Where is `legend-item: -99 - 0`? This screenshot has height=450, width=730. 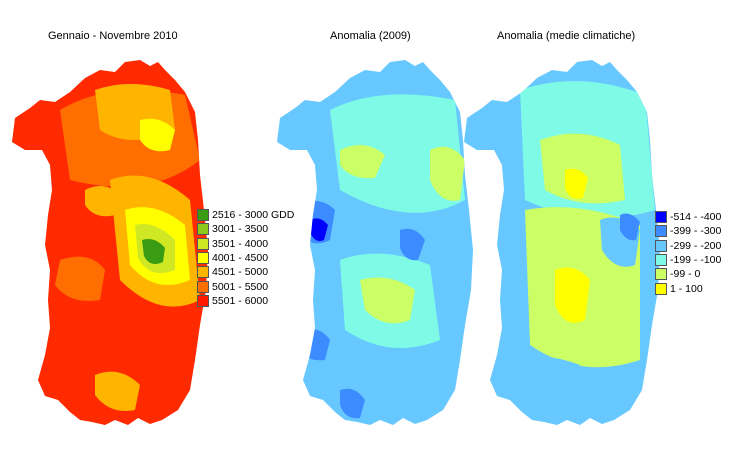
legend-item: -99 - 0 is located at coordinates (688, 274).